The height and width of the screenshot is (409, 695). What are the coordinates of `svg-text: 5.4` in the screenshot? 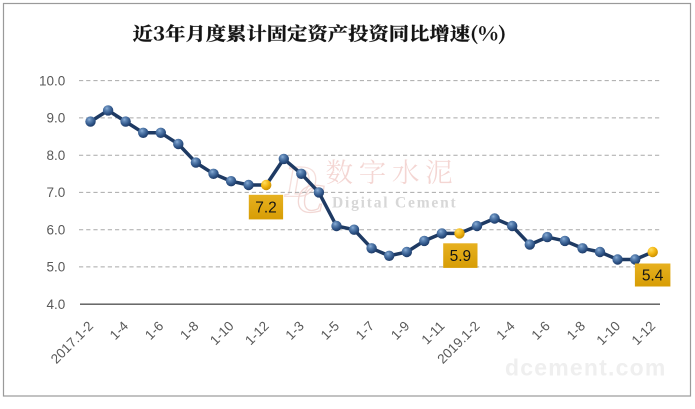 It's located at (653, 276).